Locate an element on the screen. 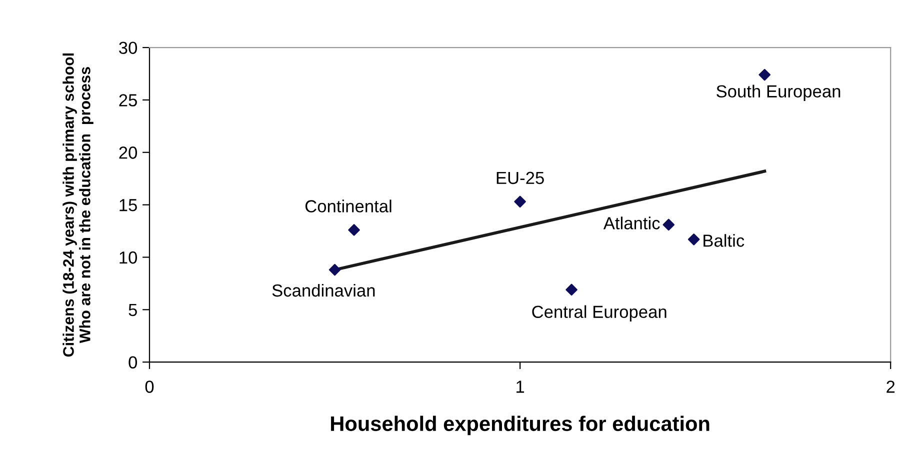  y-tick-label: 30 is located at coordinates (128, 48).